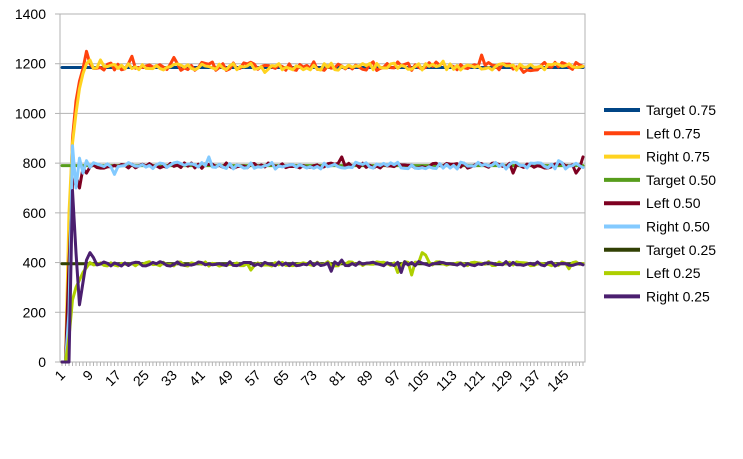 This screenshot has width=743, height=459. What do you see at coordinates (59, 375) in the screenshot?
I see `x-tick-label: 1` at bounding box center [59, 375].